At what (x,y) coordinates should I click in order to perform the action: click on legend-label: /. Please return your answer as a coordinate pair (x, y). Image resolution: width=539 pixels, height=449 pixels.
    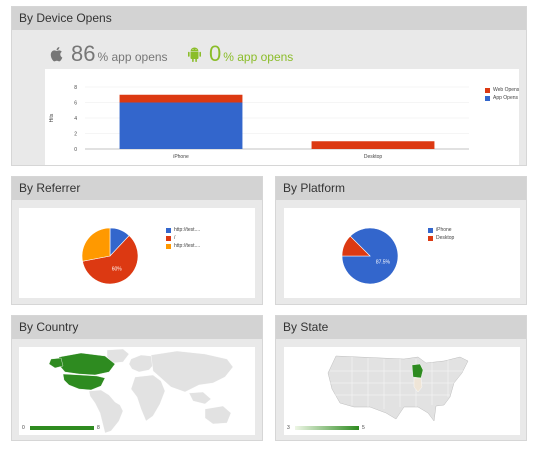
    Looking at the image, I should click on (175, 238).